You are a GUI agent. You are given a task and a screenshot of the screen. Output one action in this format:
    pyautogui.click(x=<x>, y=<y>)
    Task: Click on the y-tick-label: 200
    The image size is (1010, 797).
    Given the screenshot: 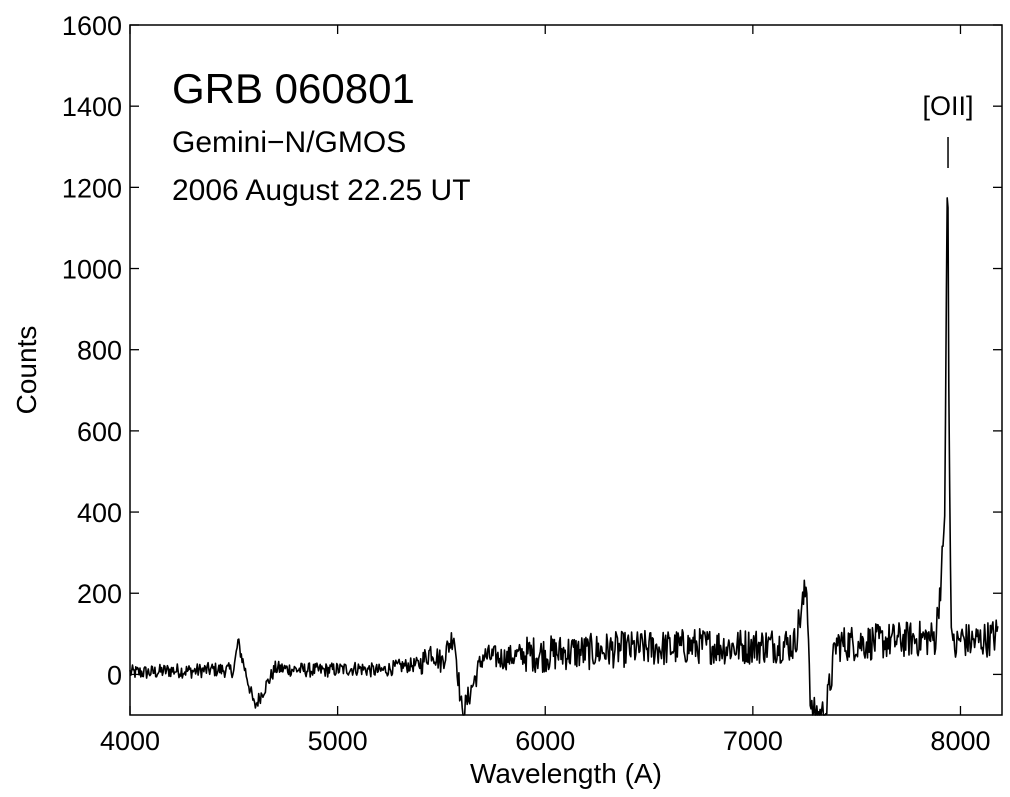 What is the action you would take?
    pyautogui.click(x=99, y=594)
    